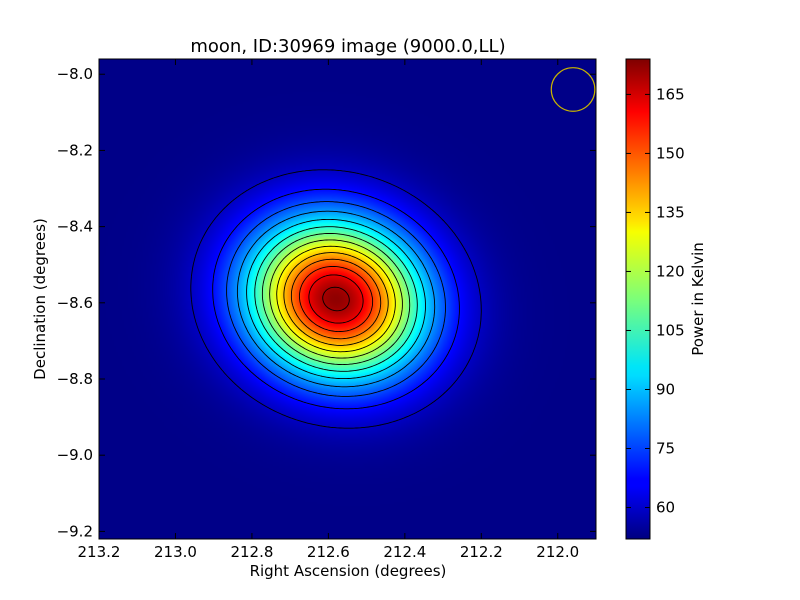  What do you see at coordinates (75, 379) in the screenshot?
I see `y-tick-label: −8.8` at bounding box center [75, 379].